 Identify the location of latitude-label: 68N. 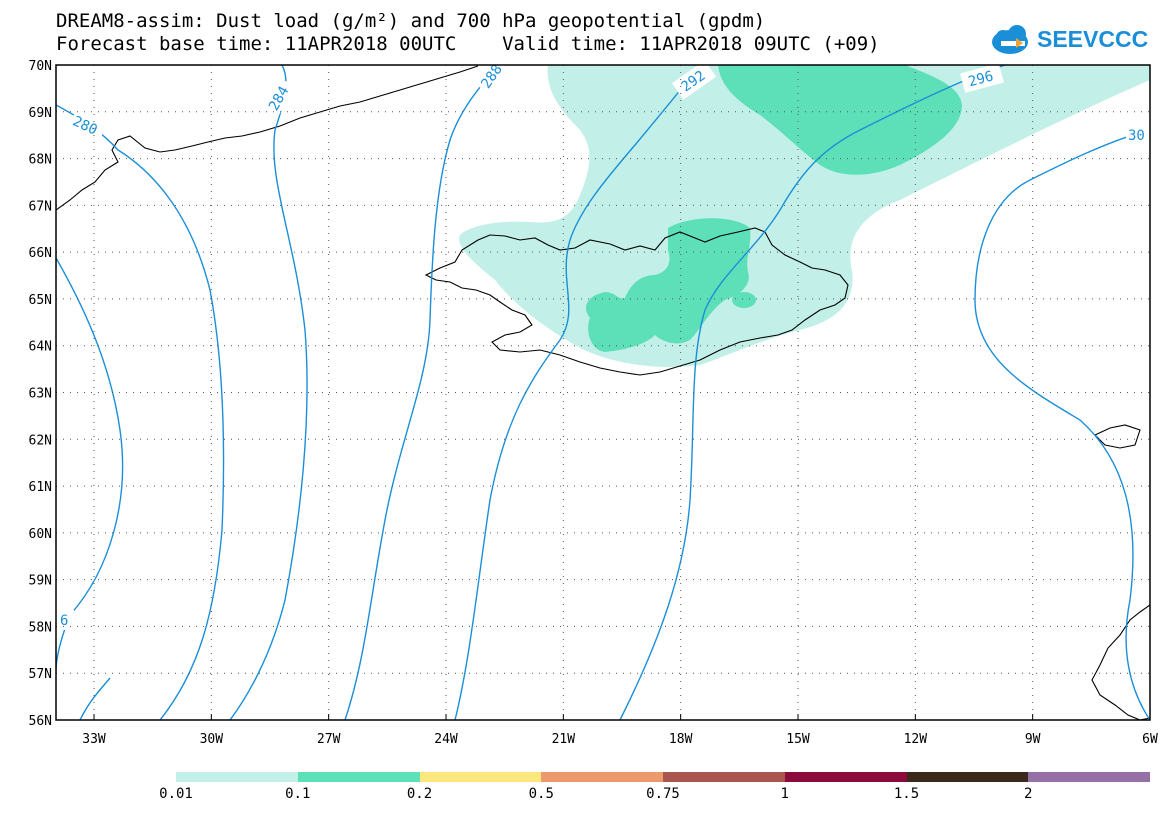
(40, 160).